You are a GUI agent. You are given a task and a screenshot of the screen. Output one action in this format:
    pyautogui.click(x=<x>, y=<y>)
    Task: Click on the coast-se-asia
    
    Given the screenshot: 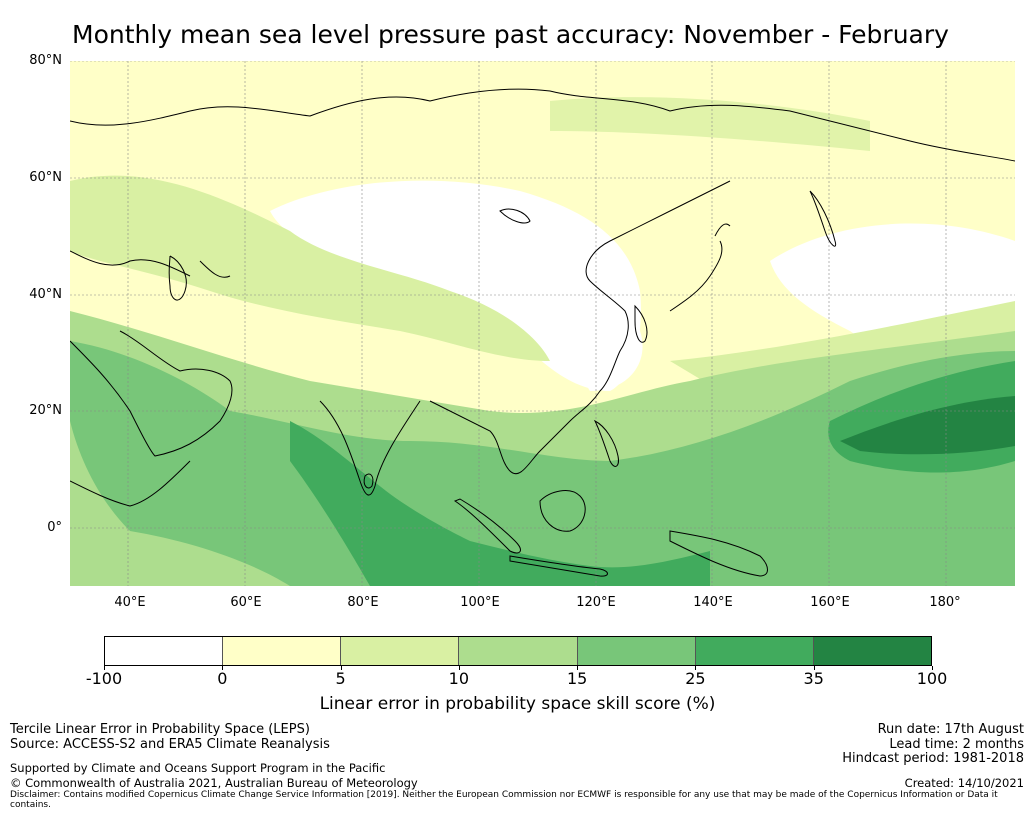 What is the action you would take?
    pyautogui.click(x=580, y=327)
    